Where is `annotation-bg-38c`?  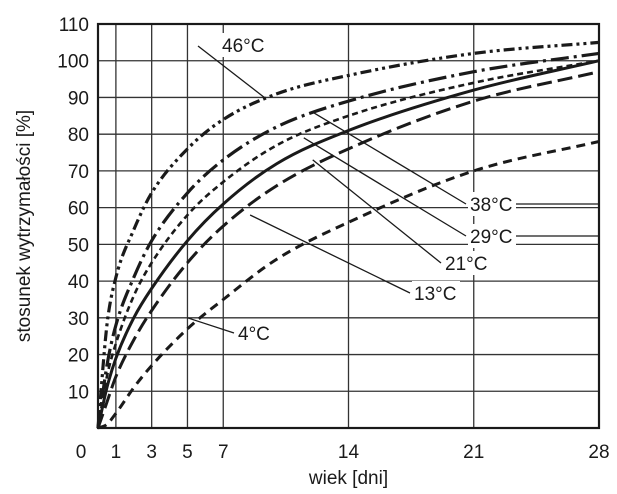 annotation-bg-38c is located at coordinates (492, 204).